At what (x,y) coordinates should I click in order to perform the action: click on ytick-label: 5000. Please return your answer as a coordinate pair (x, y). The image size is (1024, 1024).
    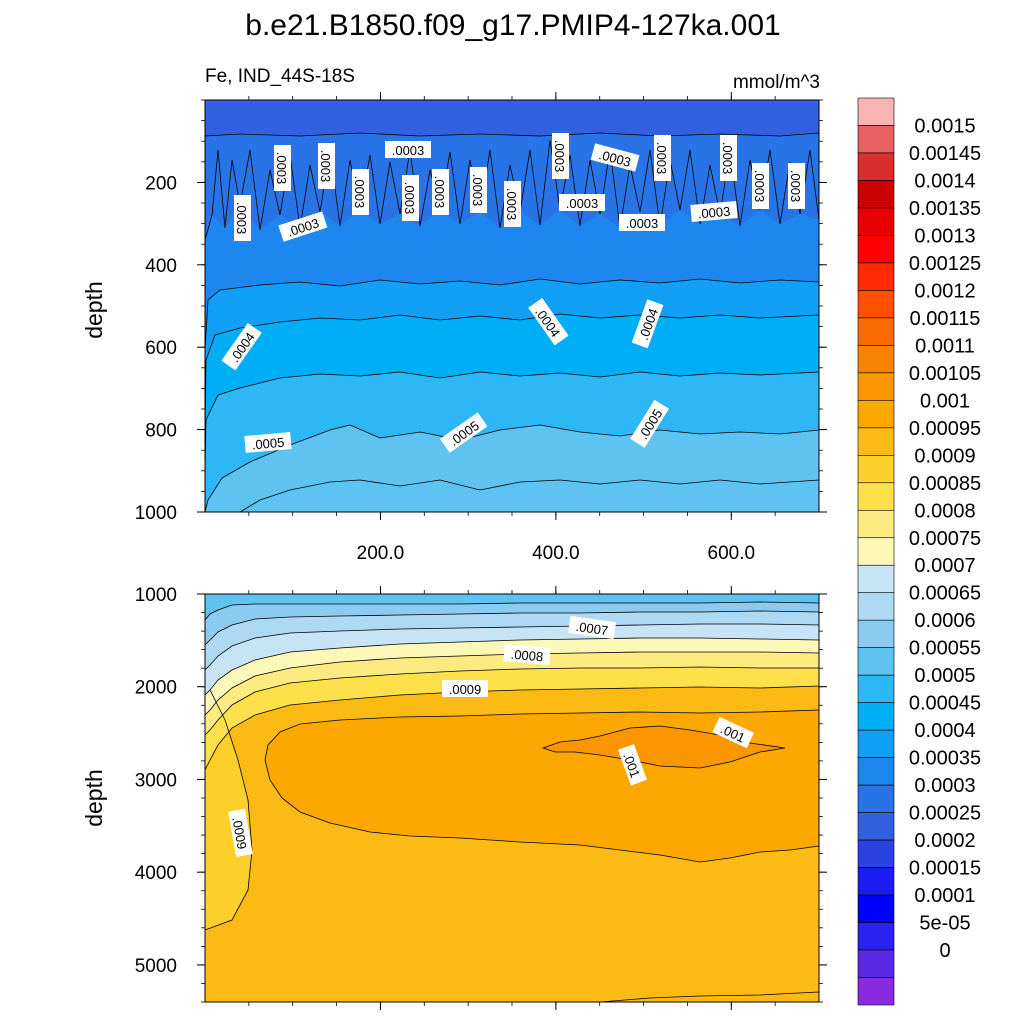
    Looking at the image, I should click on (156, 966).